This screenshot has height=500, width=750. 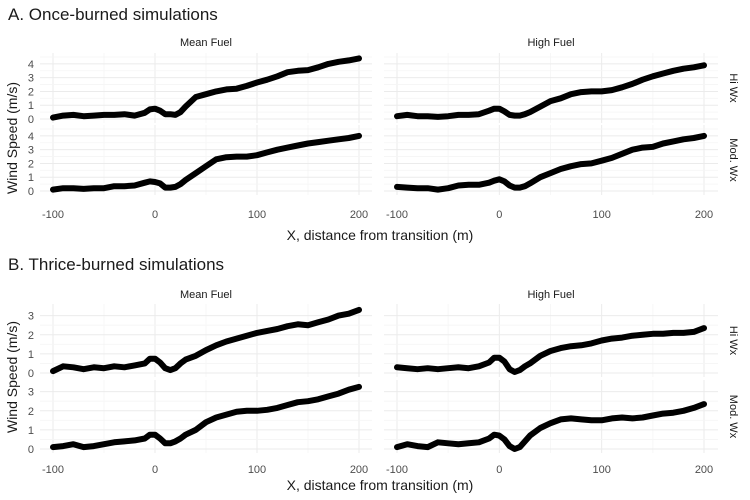 What do you see at coordinates (116, 264) in the screenshot?
I see `chart-title: B. Thrice-burned simulations` at bounding box center [116, 264].